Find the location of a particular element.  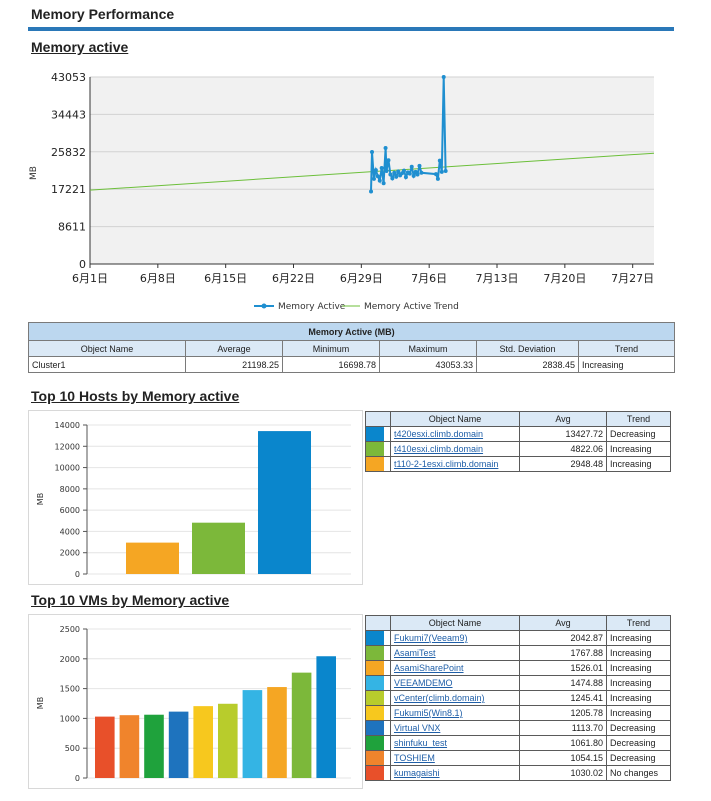

object-name-cell: Virtual VNX is located at coordinates (455, 728).